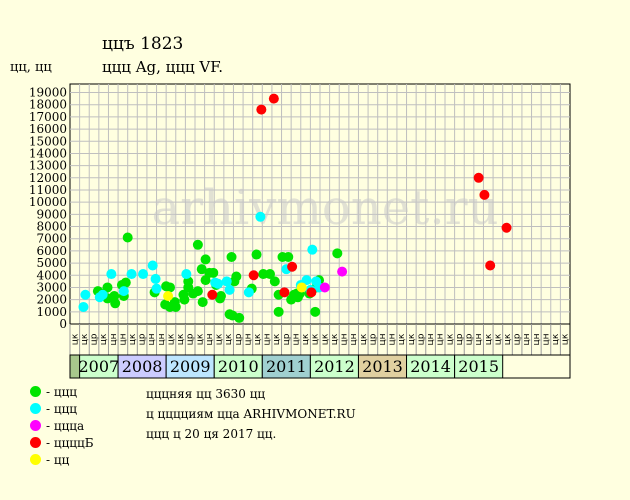 The image size is (630, 500). What do you see at coordinates (142, 366) in the screenshot?
I see `year-label: 2008` at bounding box center [142, 366].